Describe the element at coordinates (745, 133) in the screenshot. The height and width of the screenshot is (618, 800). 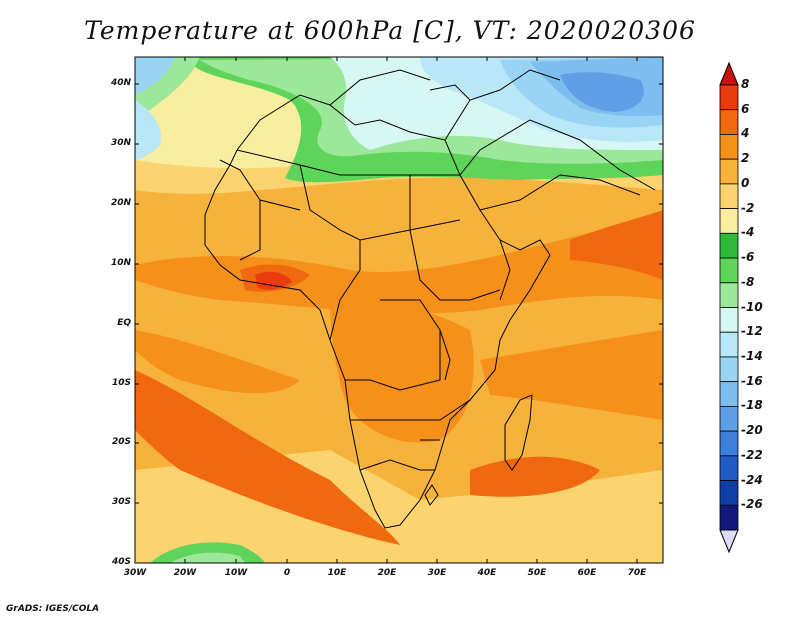
I see `colorbar-label: 4` at that location.